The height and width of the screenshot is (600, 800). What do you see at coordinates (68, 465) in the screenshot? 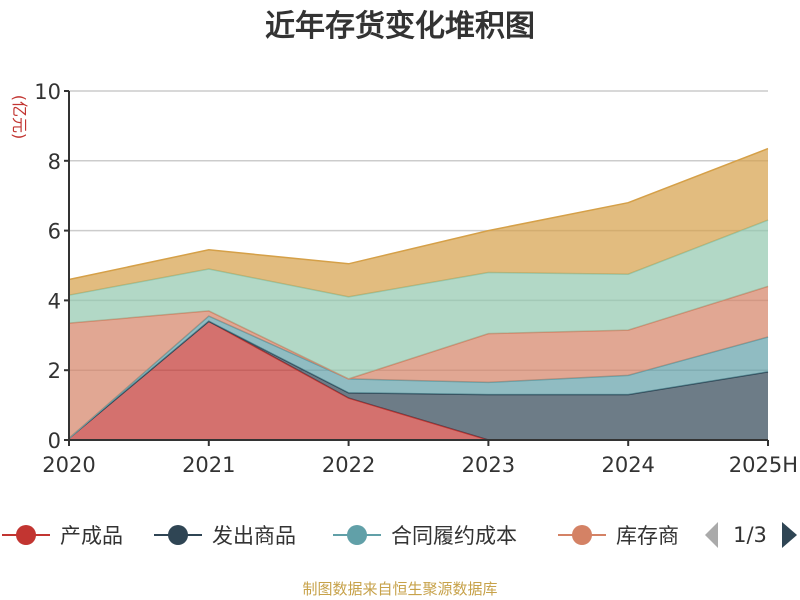
I see `x-tick-label: 2020` at bounding box center [68, 465].